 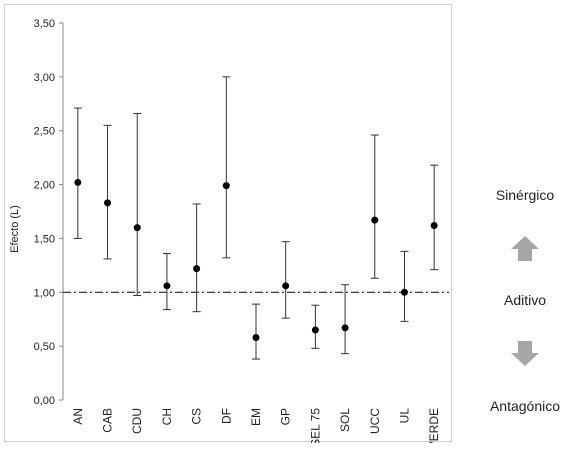 I want to click on additive-label: Aditivo, so click(x=525, y=300).